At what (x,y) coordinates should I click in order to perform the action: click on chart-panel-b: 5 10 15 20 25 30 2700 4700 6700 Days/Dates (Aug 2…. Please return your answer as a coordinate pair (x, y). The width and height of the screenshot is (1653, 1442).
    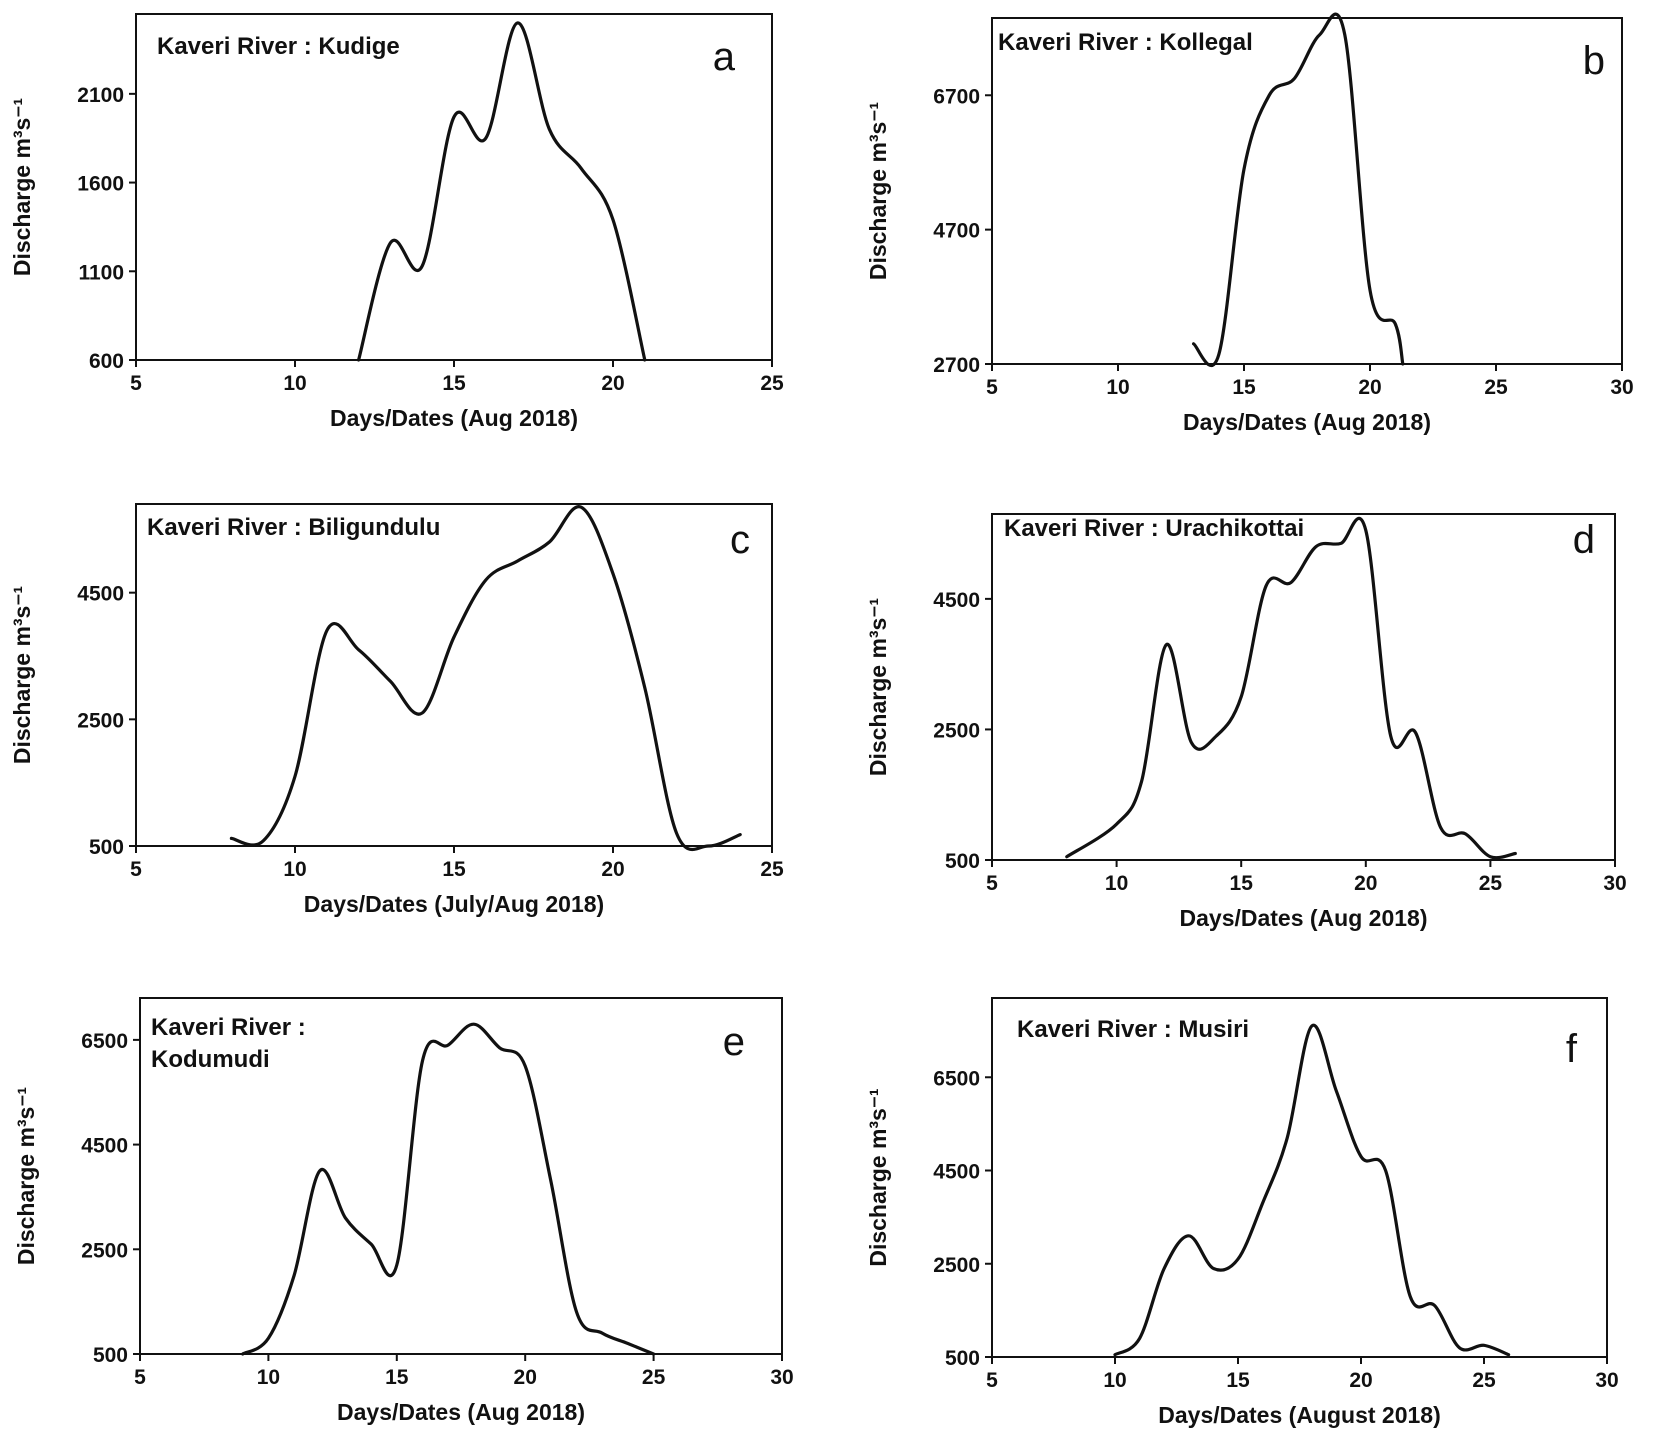
    Looking at the image, I should click on (1249, 223).